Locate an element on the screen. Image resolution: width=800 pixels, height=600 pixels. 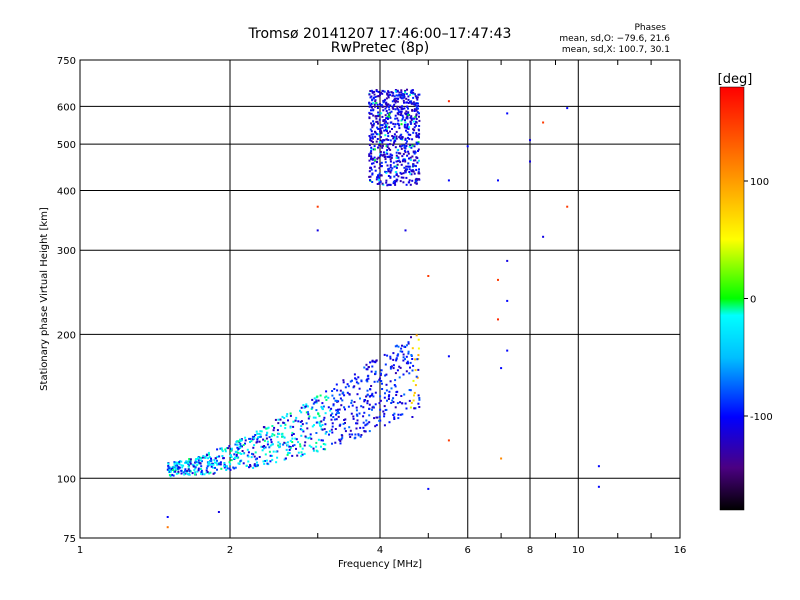
x-tick-label: 4 is located at coordinates (380, 550).